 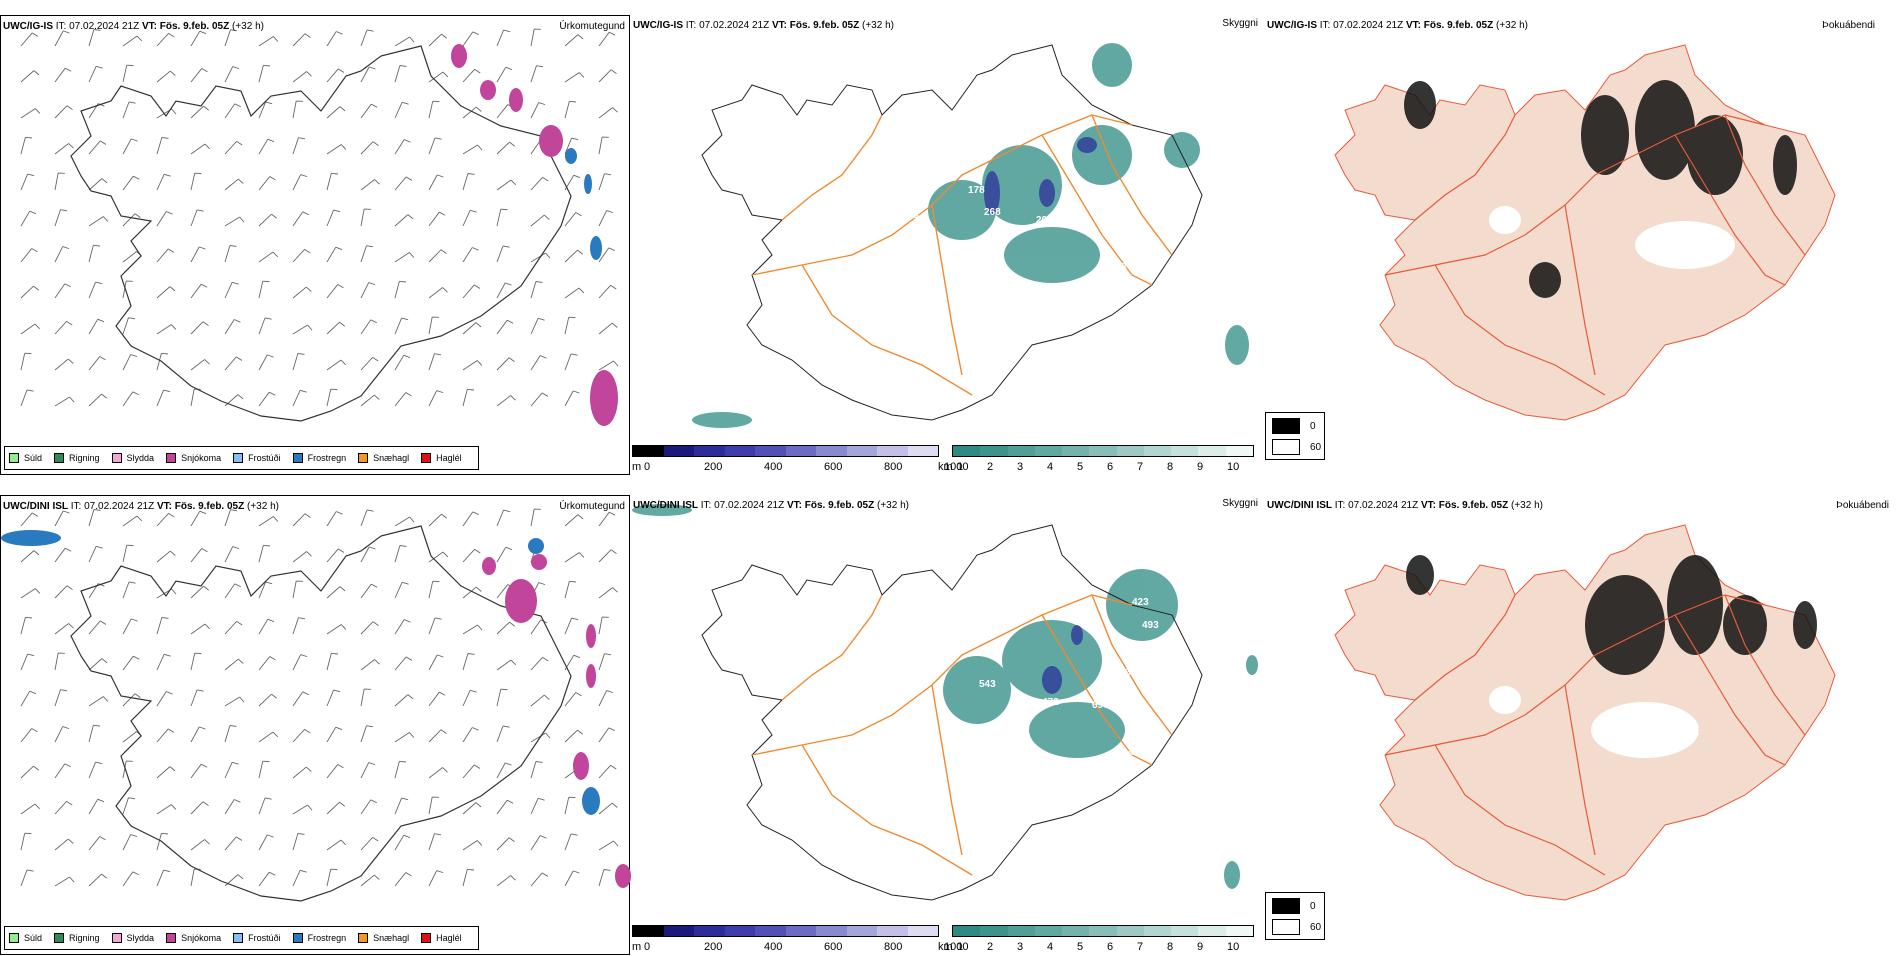 I want to click on cloud-base-value: 206, so click(x=1044, y=220).